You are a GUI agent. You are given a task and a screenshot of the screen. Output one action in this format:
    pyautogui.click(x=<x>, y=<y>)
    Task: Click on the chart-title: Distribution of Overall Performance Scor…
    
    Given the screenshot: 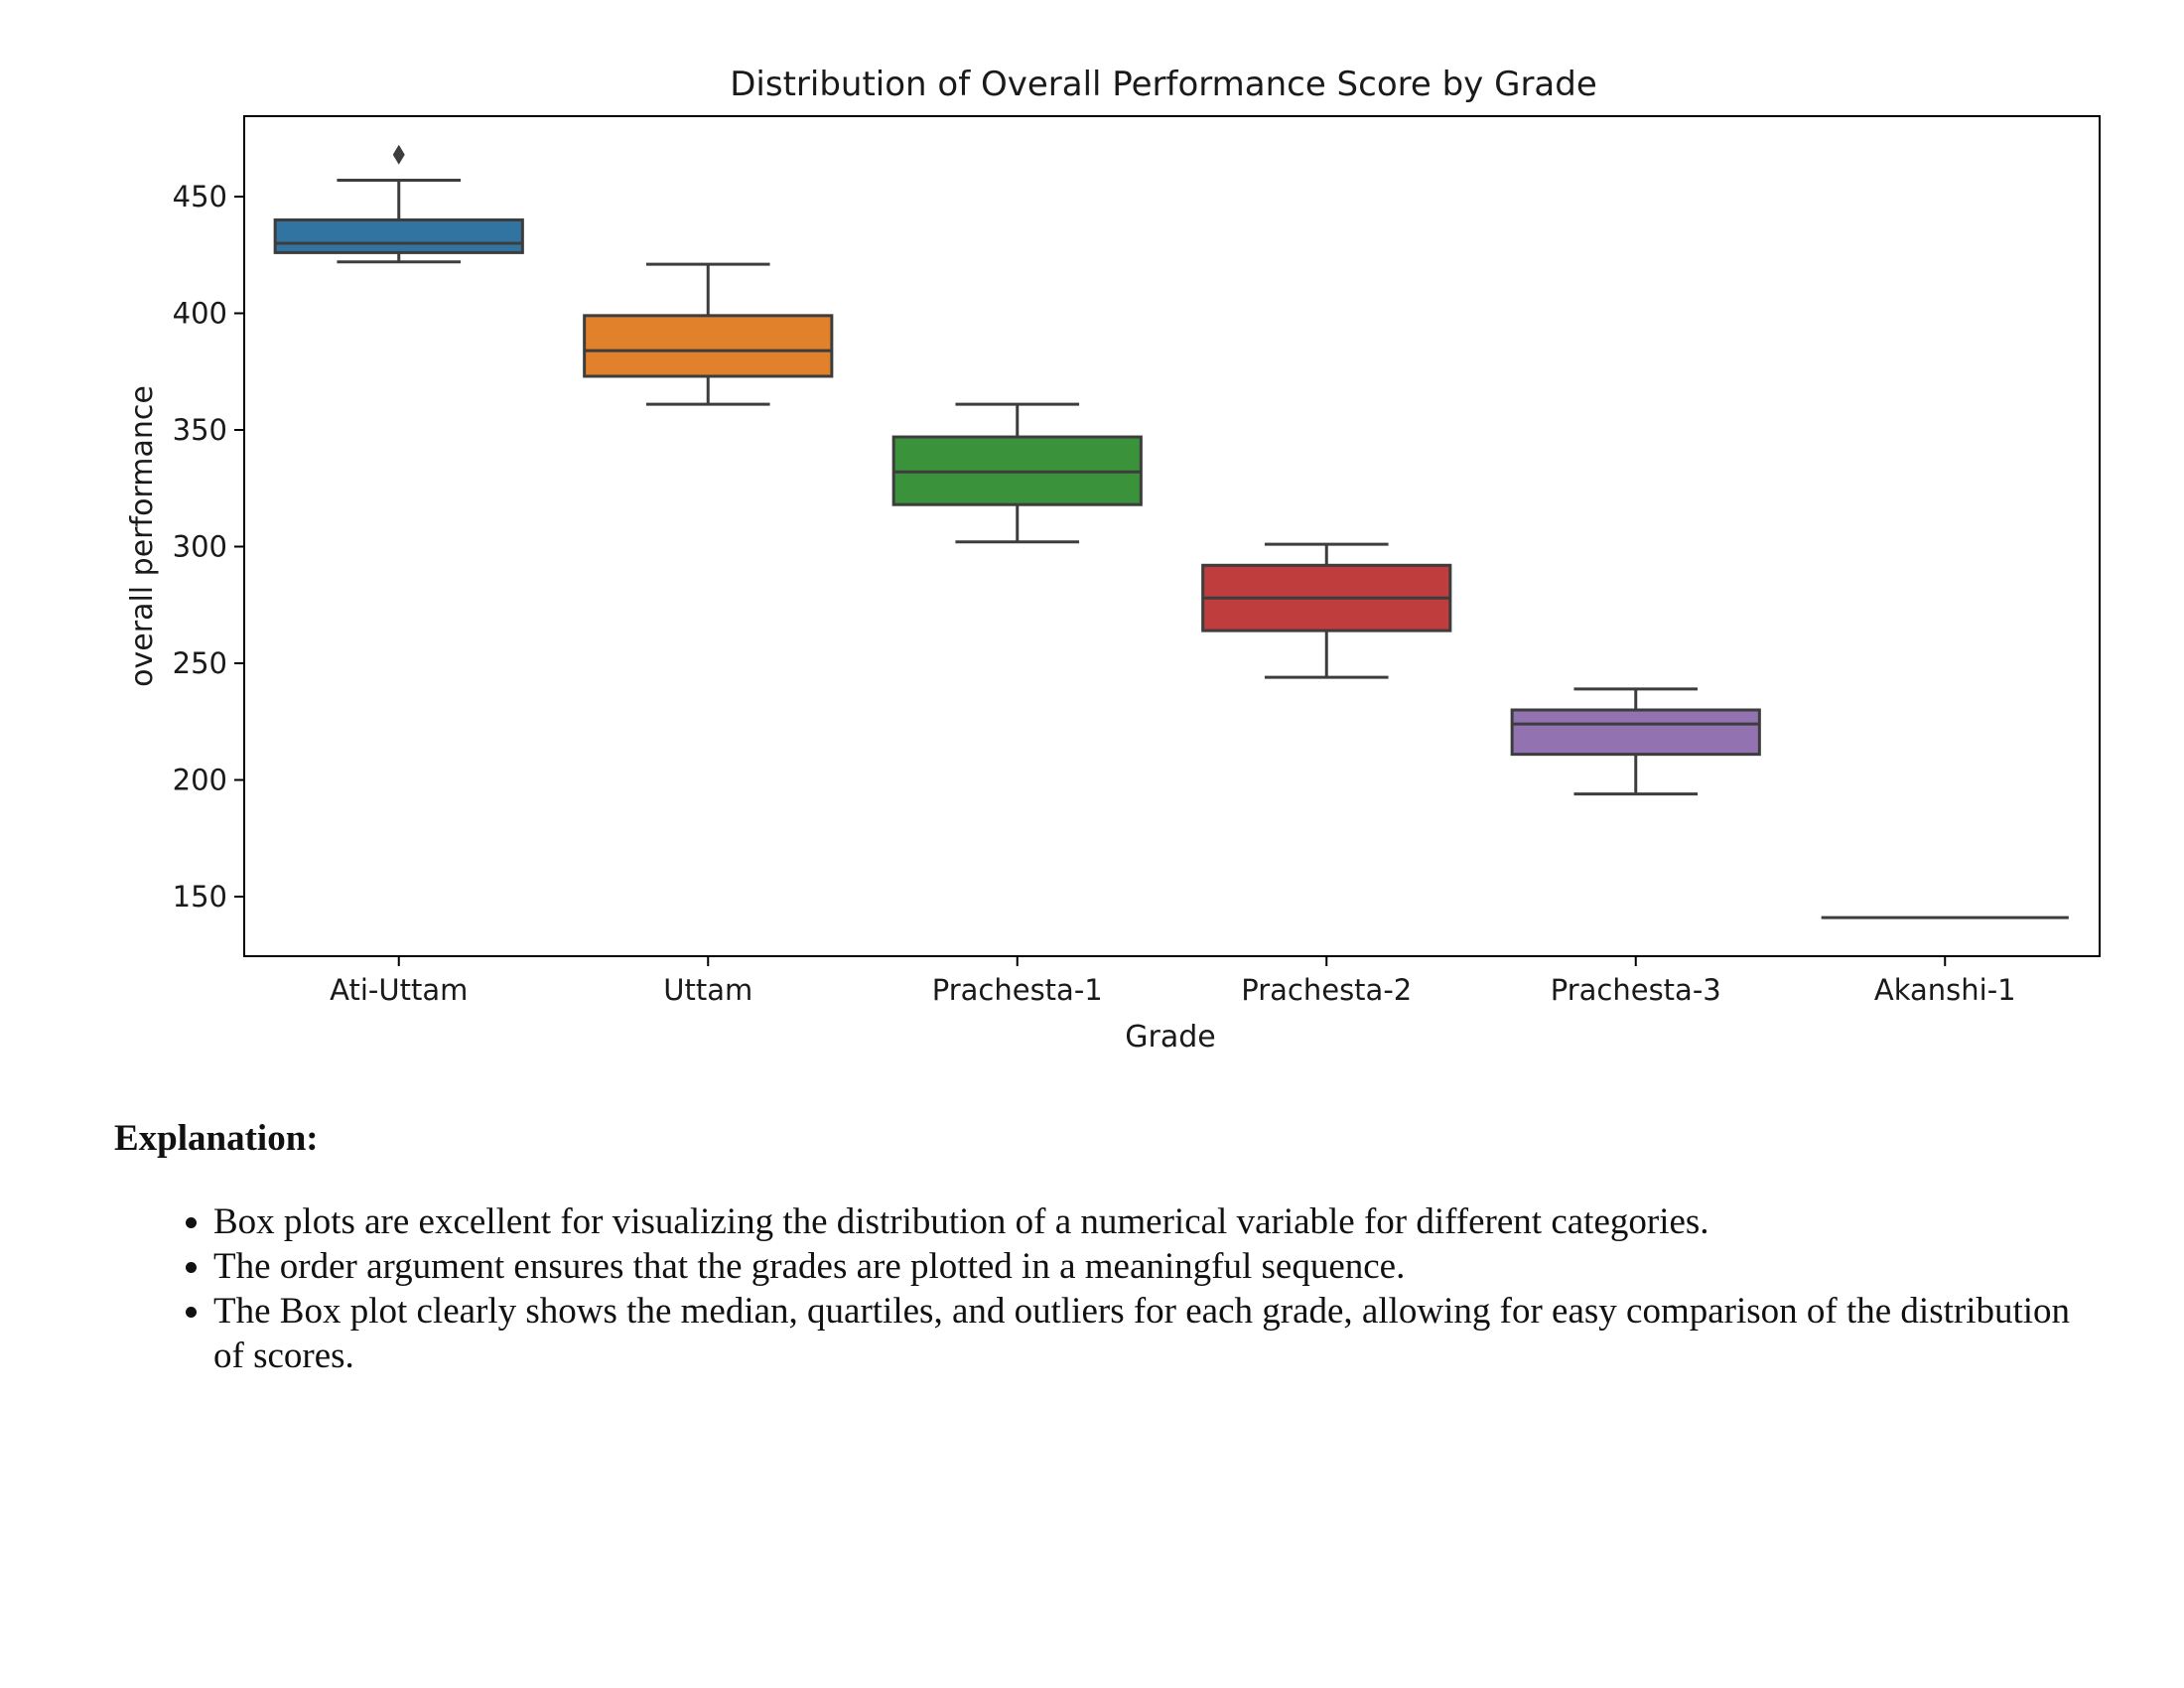 What is the action you would take?
    pyautogui.click(x=1163, y=84)
    